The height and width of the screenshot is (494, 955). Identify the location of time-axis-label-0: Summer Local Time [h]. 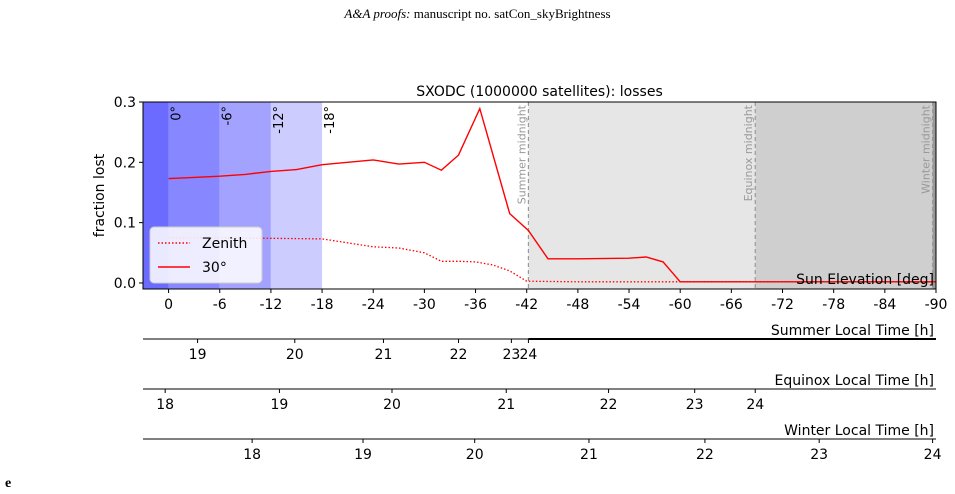
(852, 331).